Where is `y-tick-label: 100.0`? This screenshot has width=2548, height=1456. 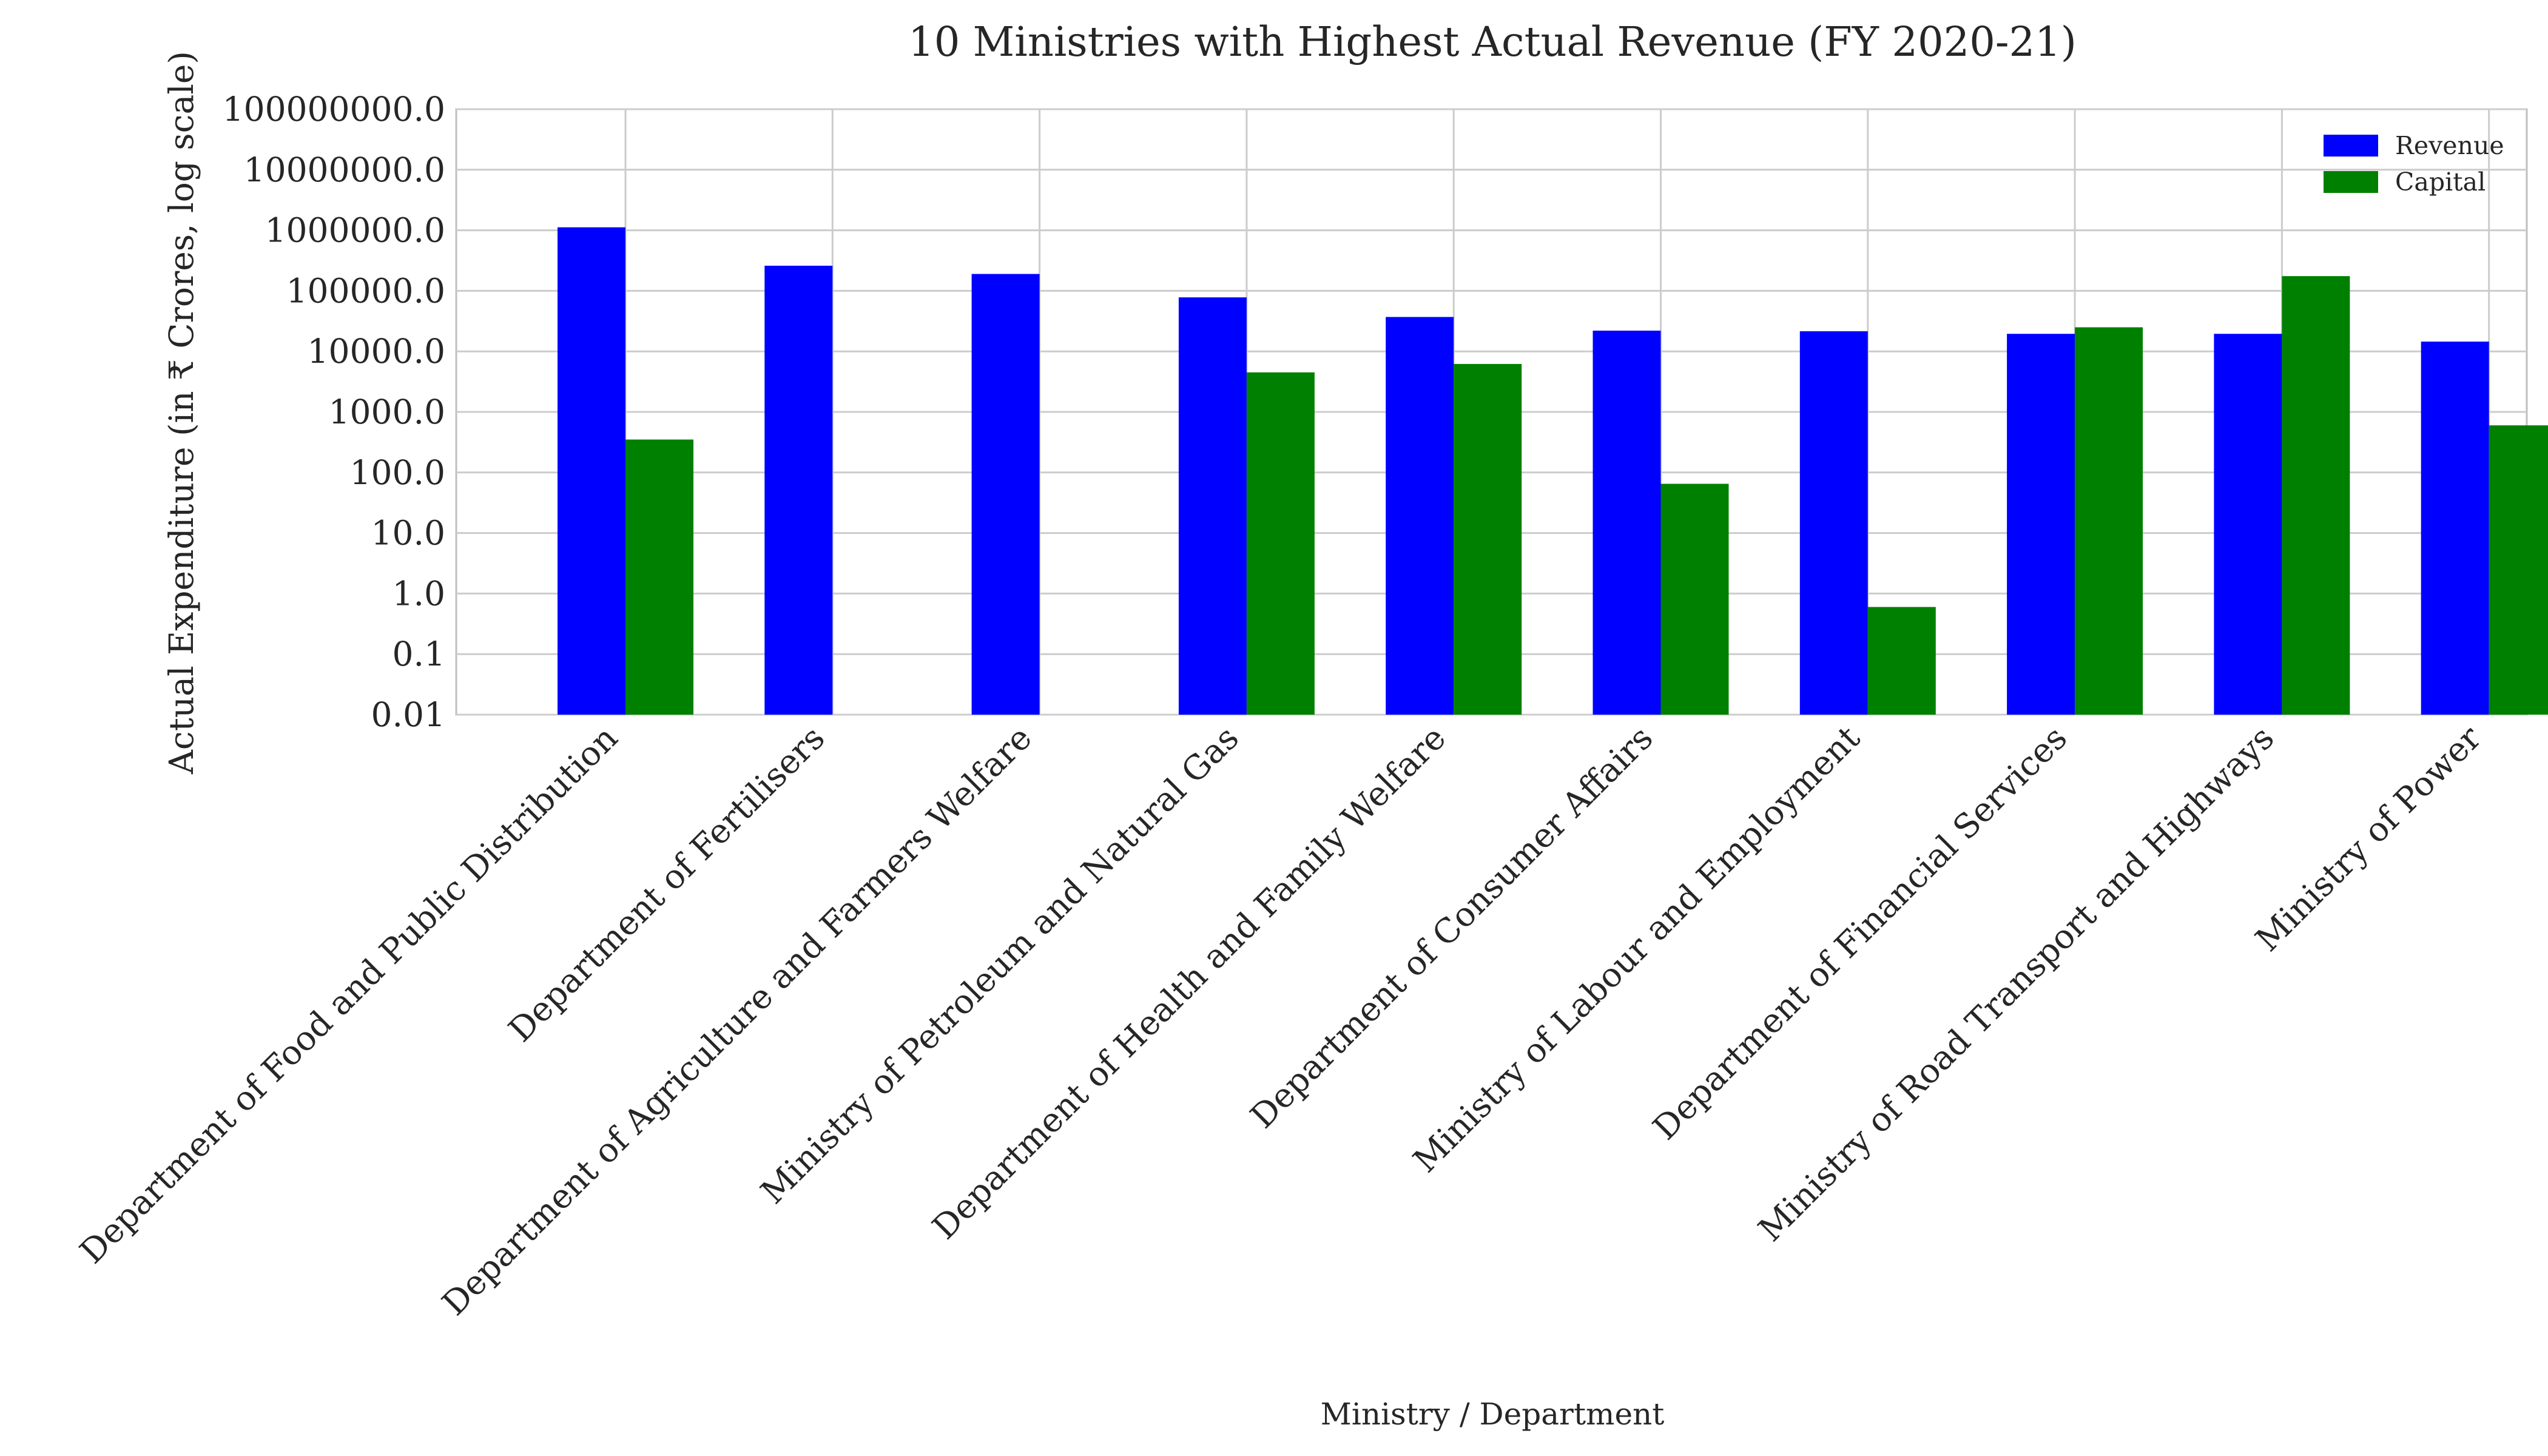 y-tick-label: 100.0 is located at coordinates (397, 472).